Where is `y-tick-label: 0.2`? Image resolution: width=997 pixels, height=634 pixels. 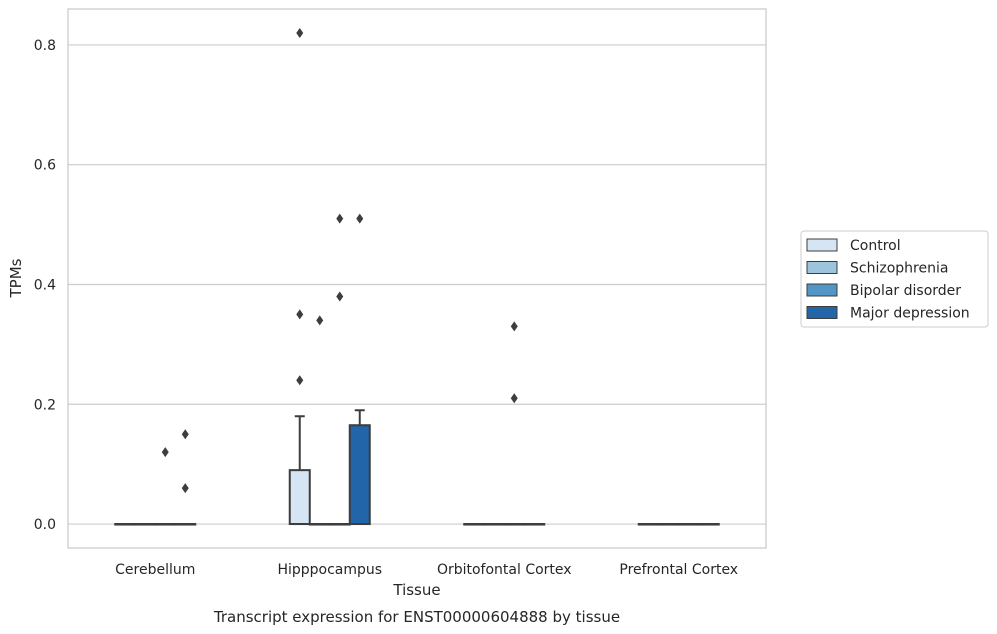
y-tick-label: 0.2 is located at coordinates (45, 405).